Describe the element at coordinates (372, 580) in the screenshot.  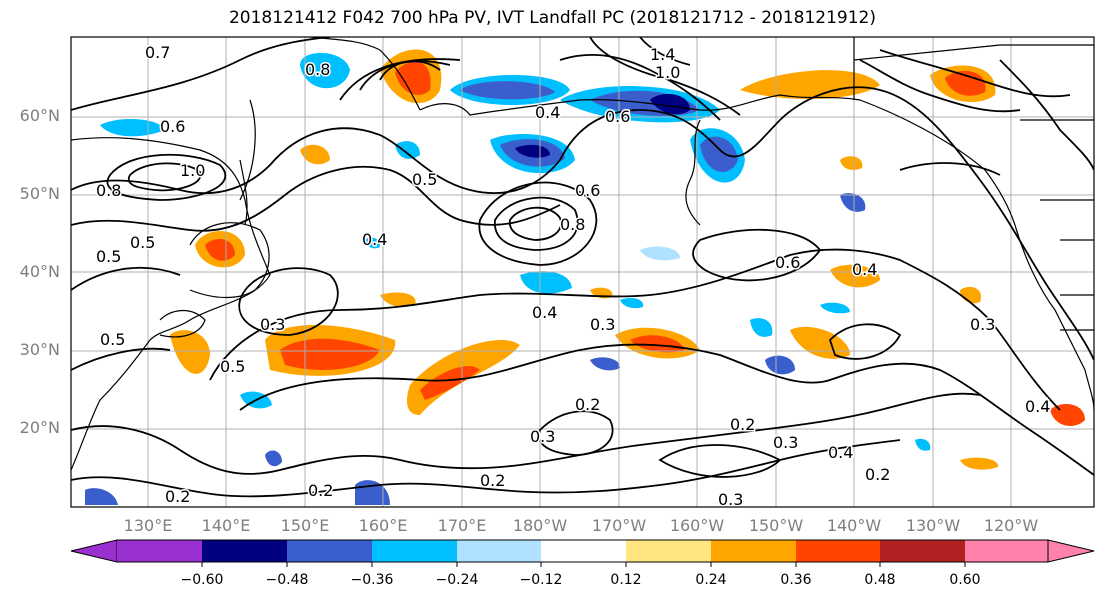
I see `colorbar-tick-label: −0.36` at that location.